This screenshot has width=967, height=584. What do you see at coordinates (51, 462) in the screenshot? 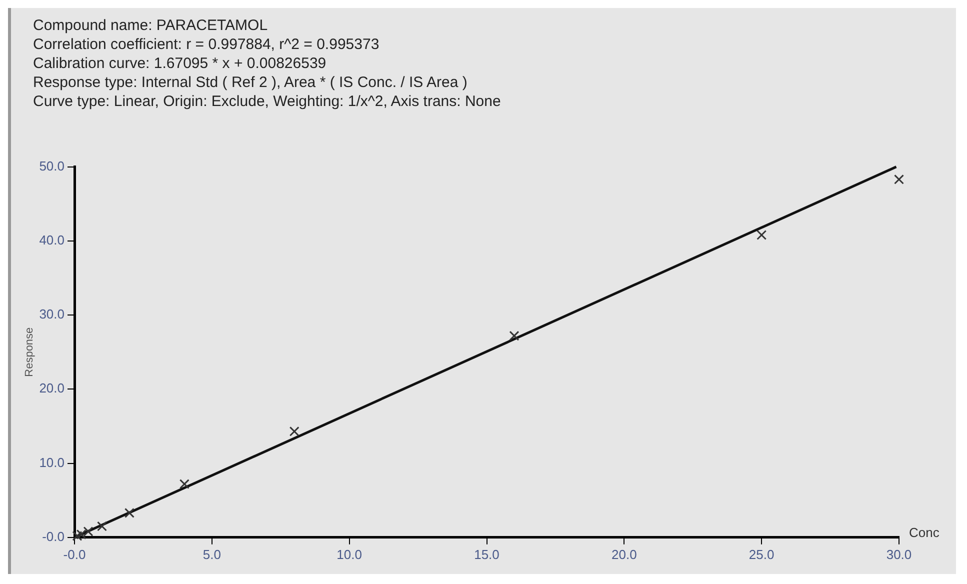
I see `y-tick-label: 10.0` at bounding box center [51, 462].